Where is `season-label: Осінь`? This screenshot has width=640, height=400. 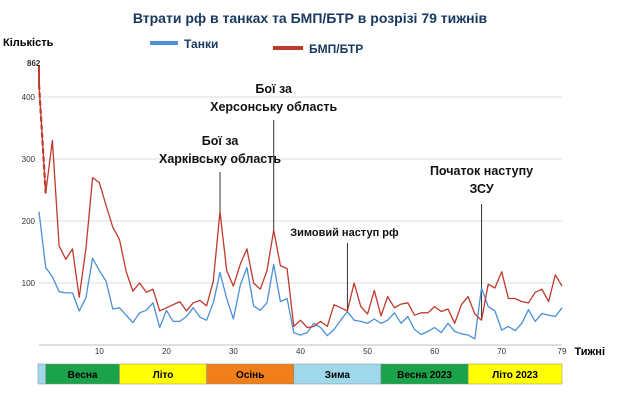
season-label: Осінь is located at coordinates (250, 375).